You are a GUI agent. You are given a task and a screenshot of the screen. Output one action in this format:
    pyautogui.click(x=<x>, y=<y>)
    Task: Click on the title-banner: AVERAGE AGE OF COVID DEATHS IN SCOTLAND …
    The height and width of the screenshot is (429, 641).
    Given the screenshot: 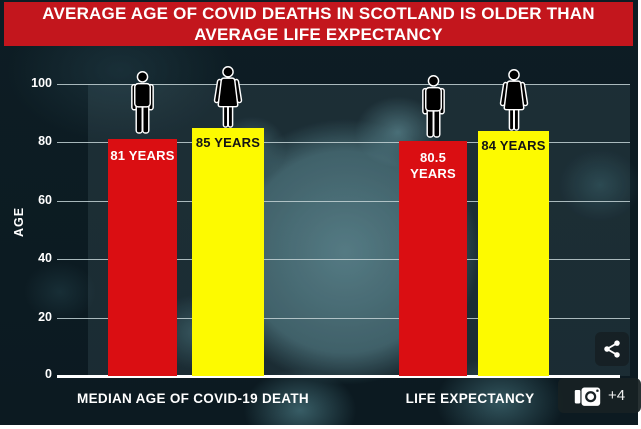 What is the action you would take?
    pyautogui.click(x=318, y=24)
    